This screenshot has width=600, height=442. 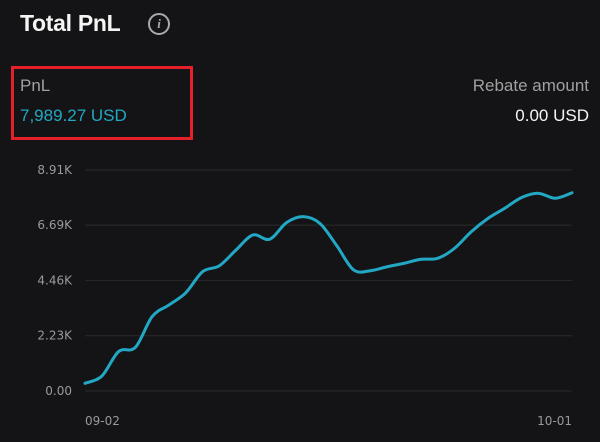 I want to click on rebate-value: 0.00 USD, so click(x=552, y=115).